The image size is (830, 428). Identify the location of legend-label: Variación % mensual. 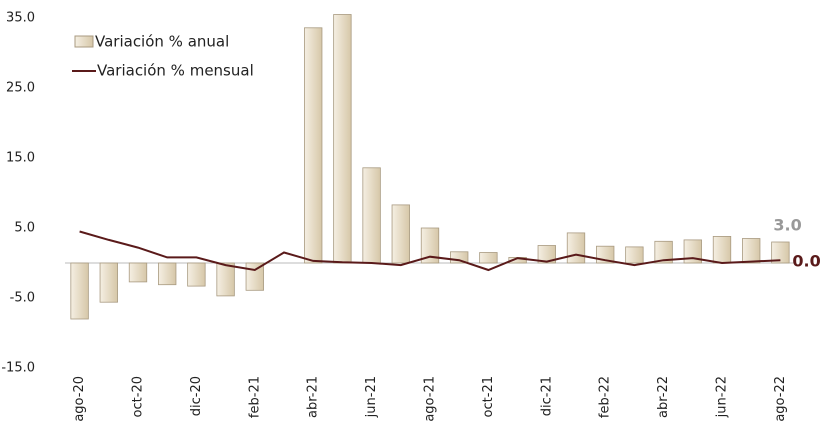
(175, 71).